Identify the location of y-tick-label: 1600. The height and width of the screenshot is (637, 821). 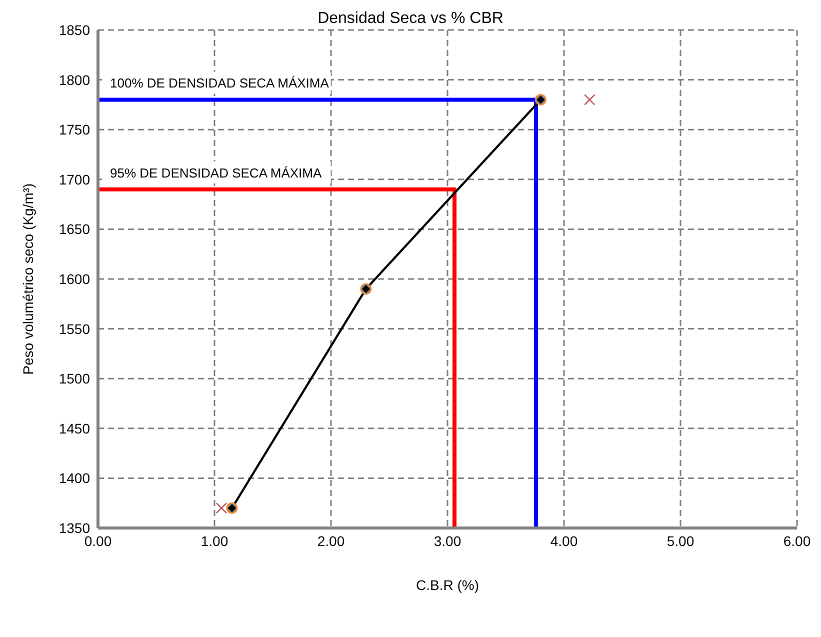
(74, 278).